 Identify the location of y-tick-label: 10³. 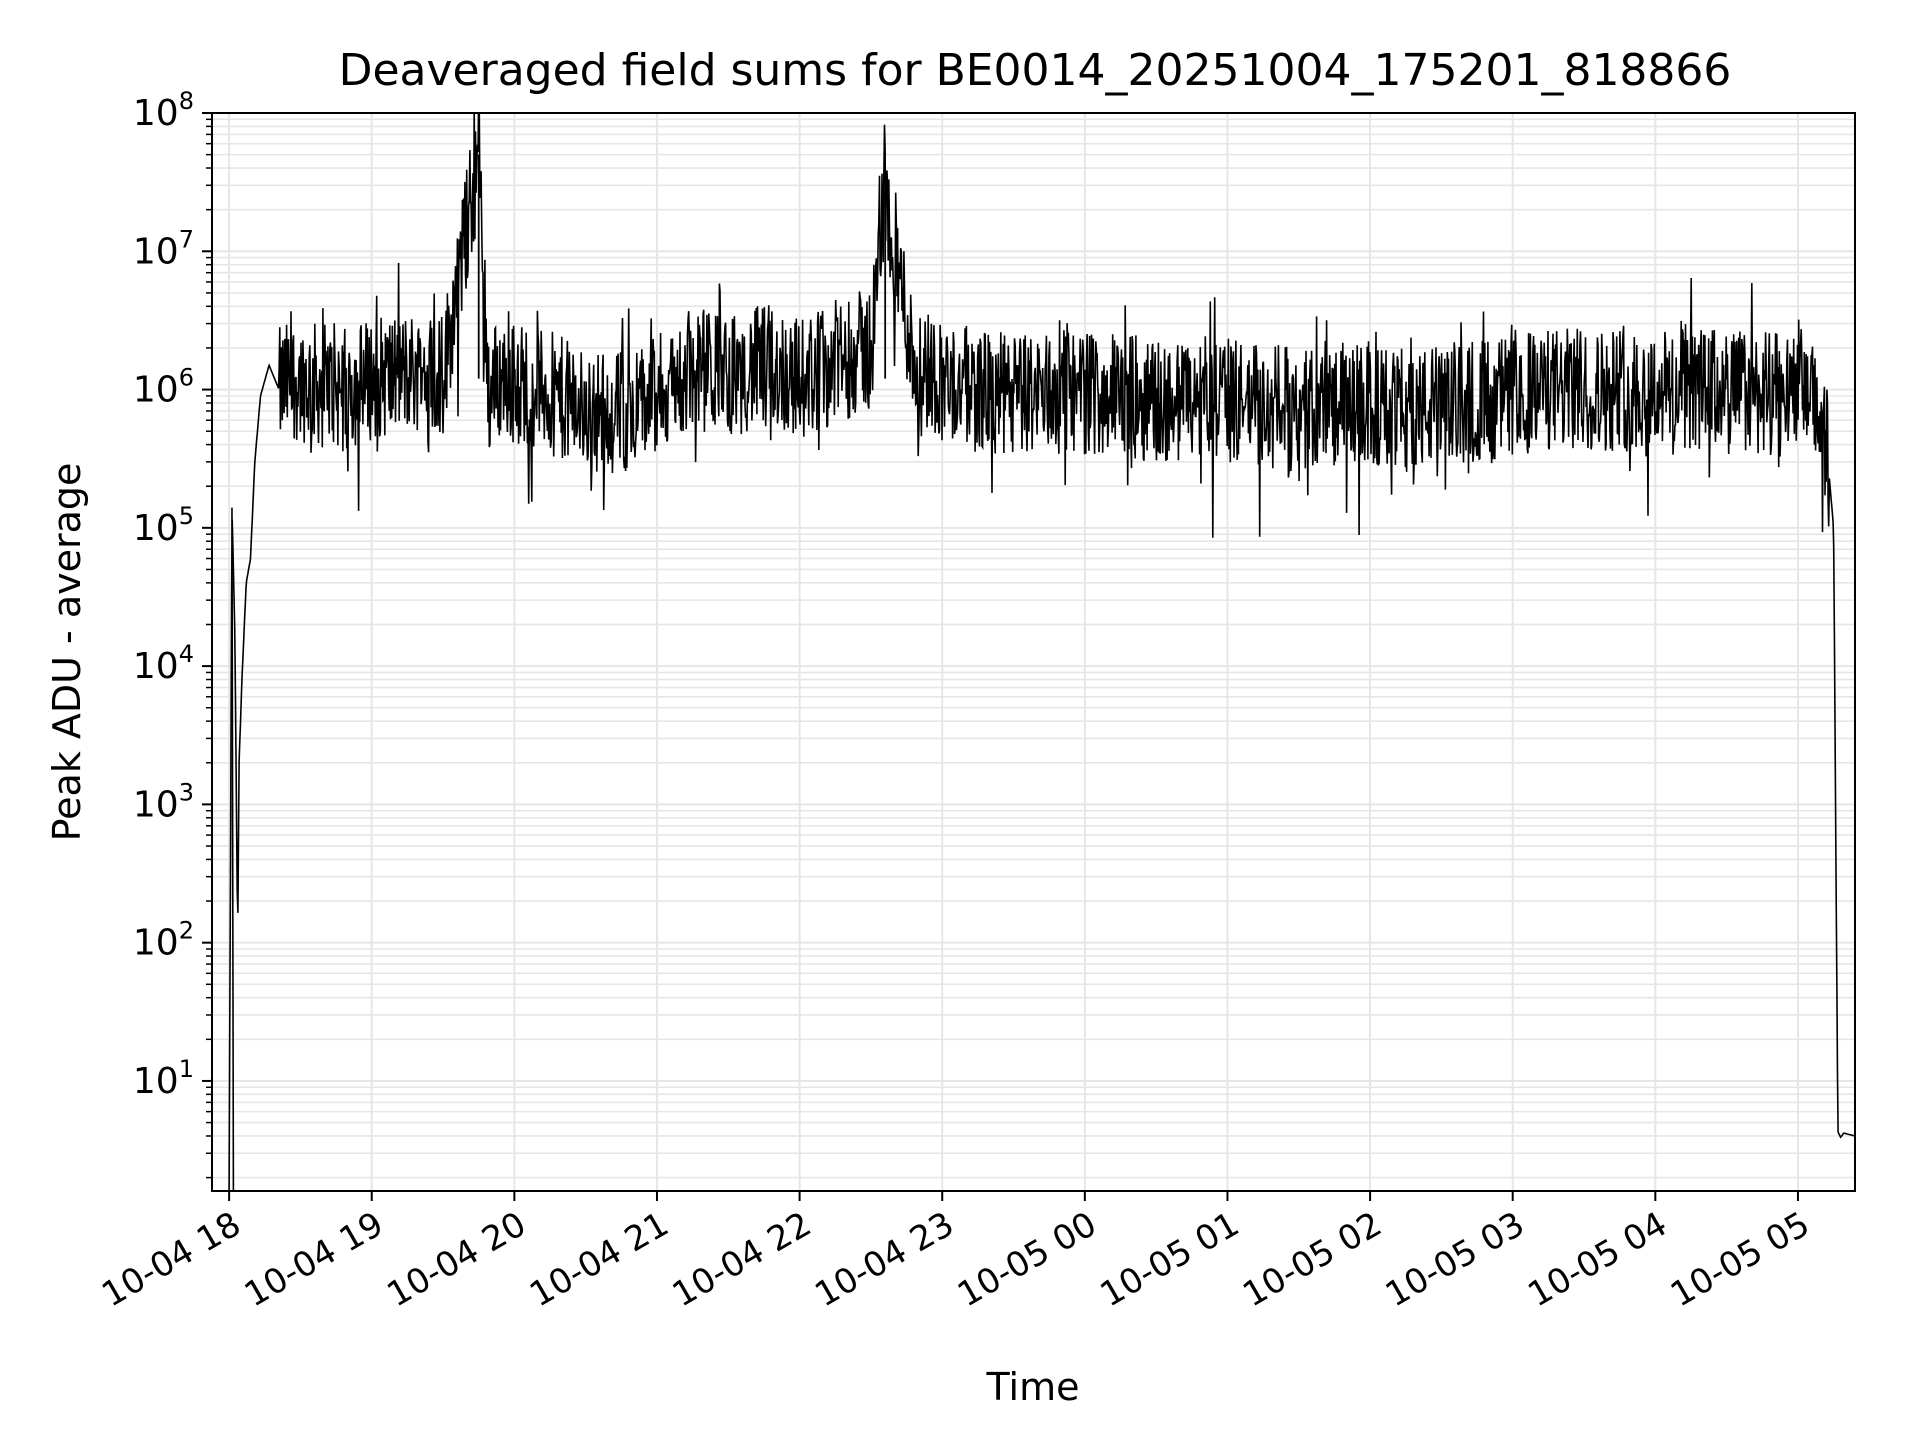
(163, 801).